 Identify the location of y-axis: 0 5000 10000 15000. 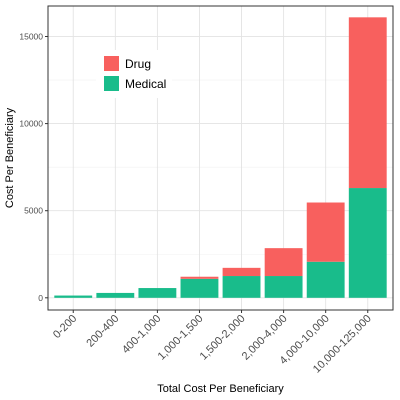
(33, 167).